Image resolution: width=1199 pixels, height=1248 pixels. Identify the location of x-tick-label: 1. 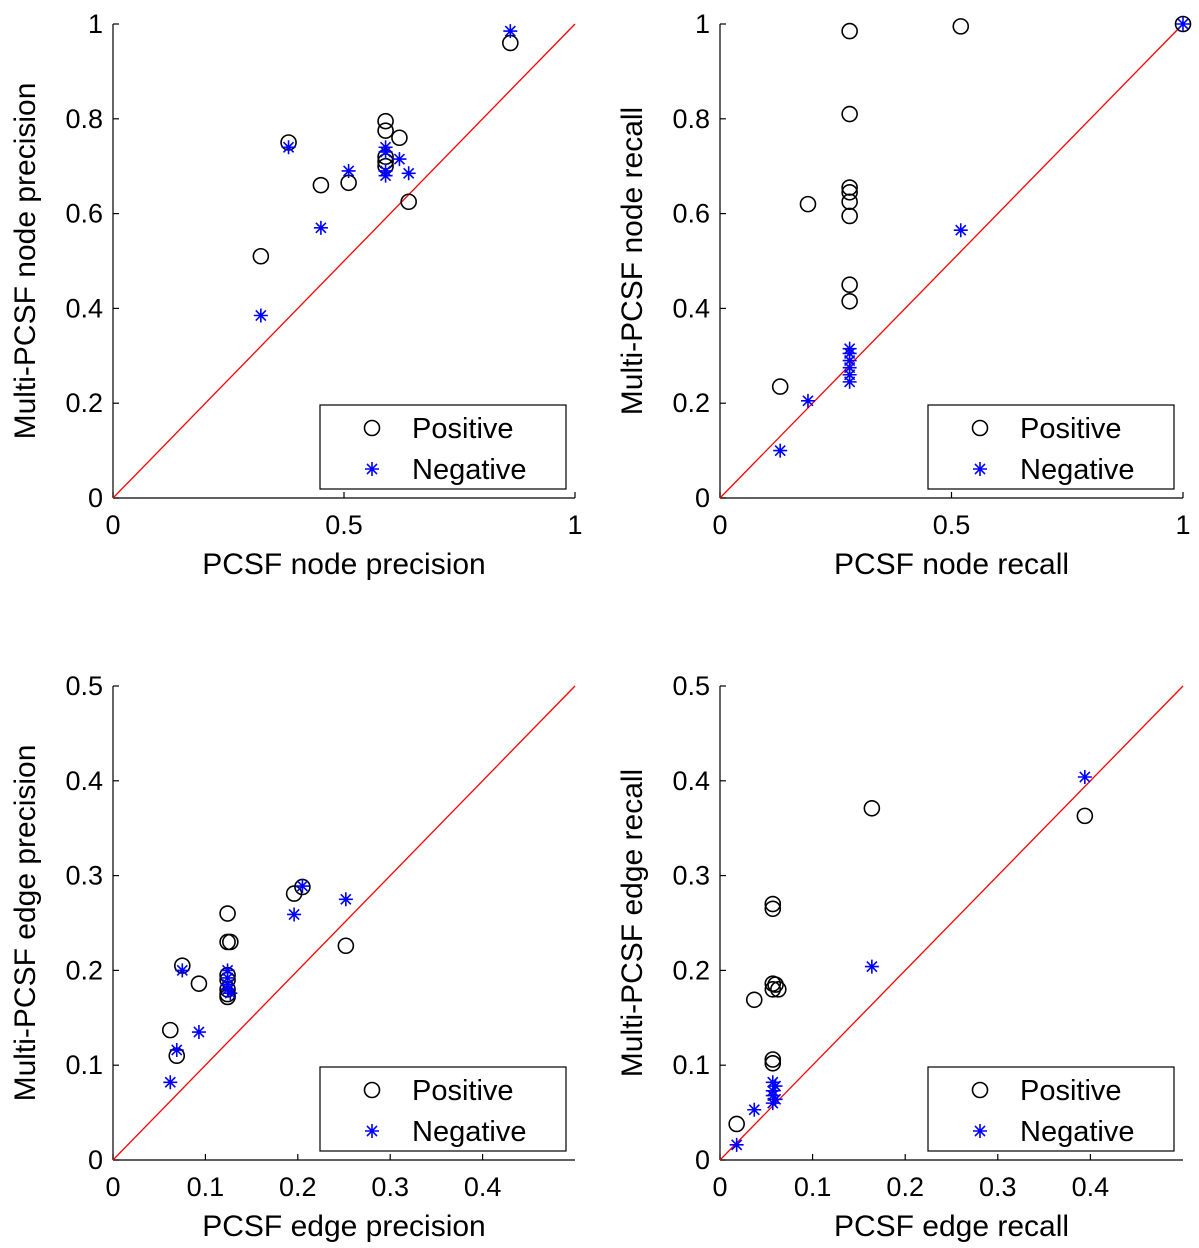
(1182, 525).